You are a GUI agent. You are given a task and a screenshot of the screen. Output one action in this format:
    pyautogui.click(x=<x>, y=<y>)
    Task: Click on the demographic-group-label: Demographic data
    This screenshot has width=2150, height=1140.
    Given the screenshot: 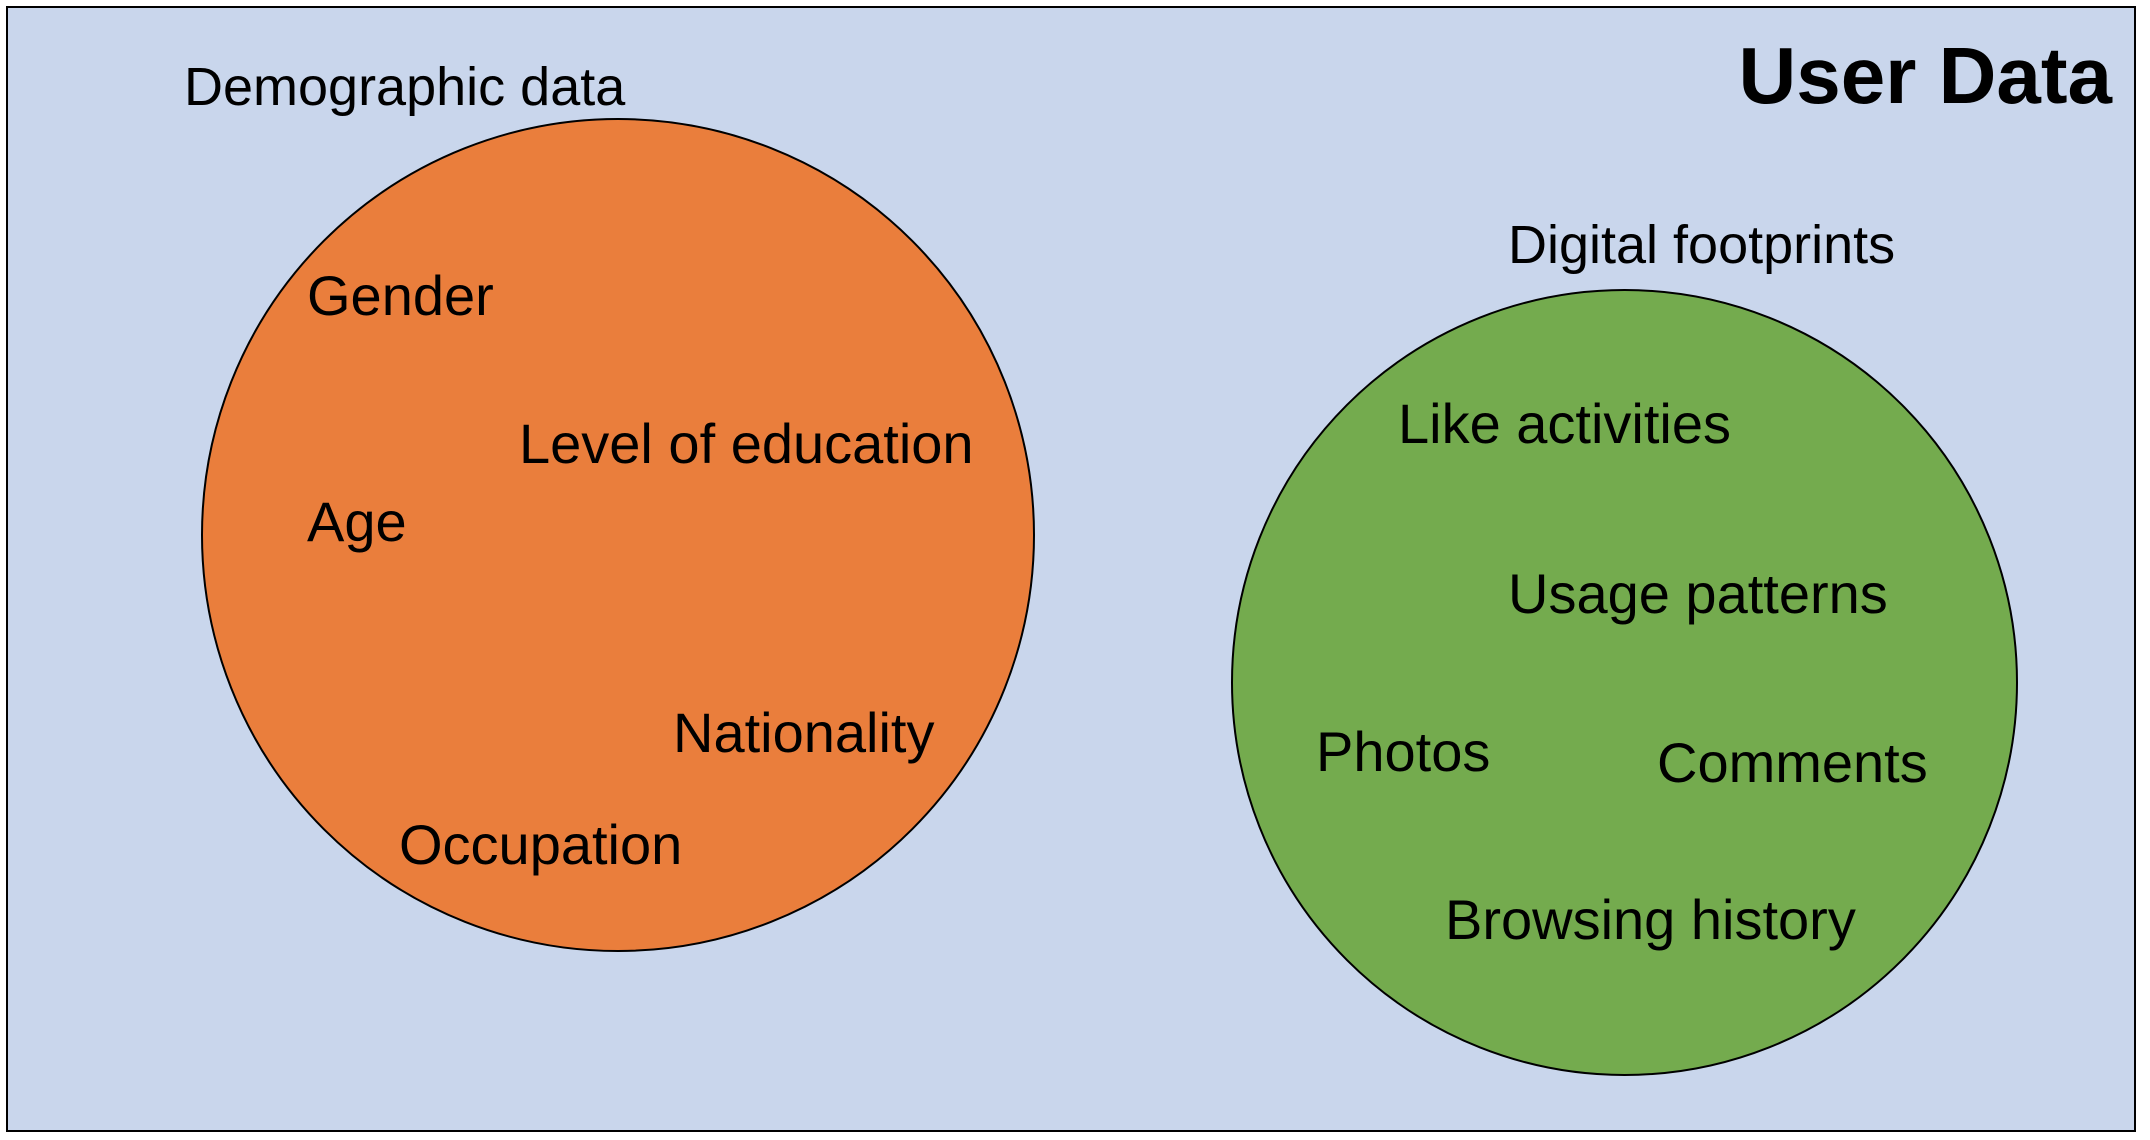 What is the action you would take?
    pyautogui.click(x=405, y=87)
    